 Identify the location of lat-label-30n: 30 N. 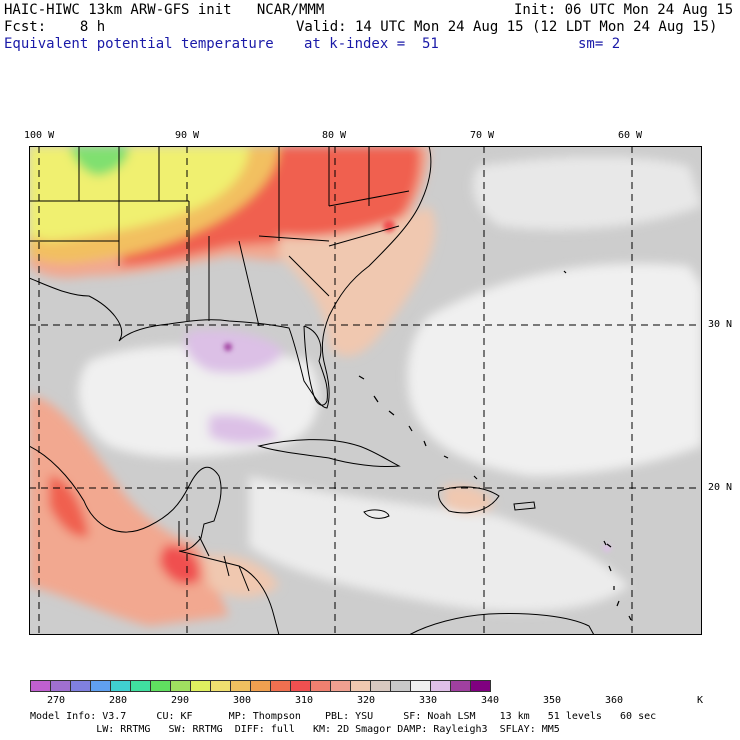
(720, 324).